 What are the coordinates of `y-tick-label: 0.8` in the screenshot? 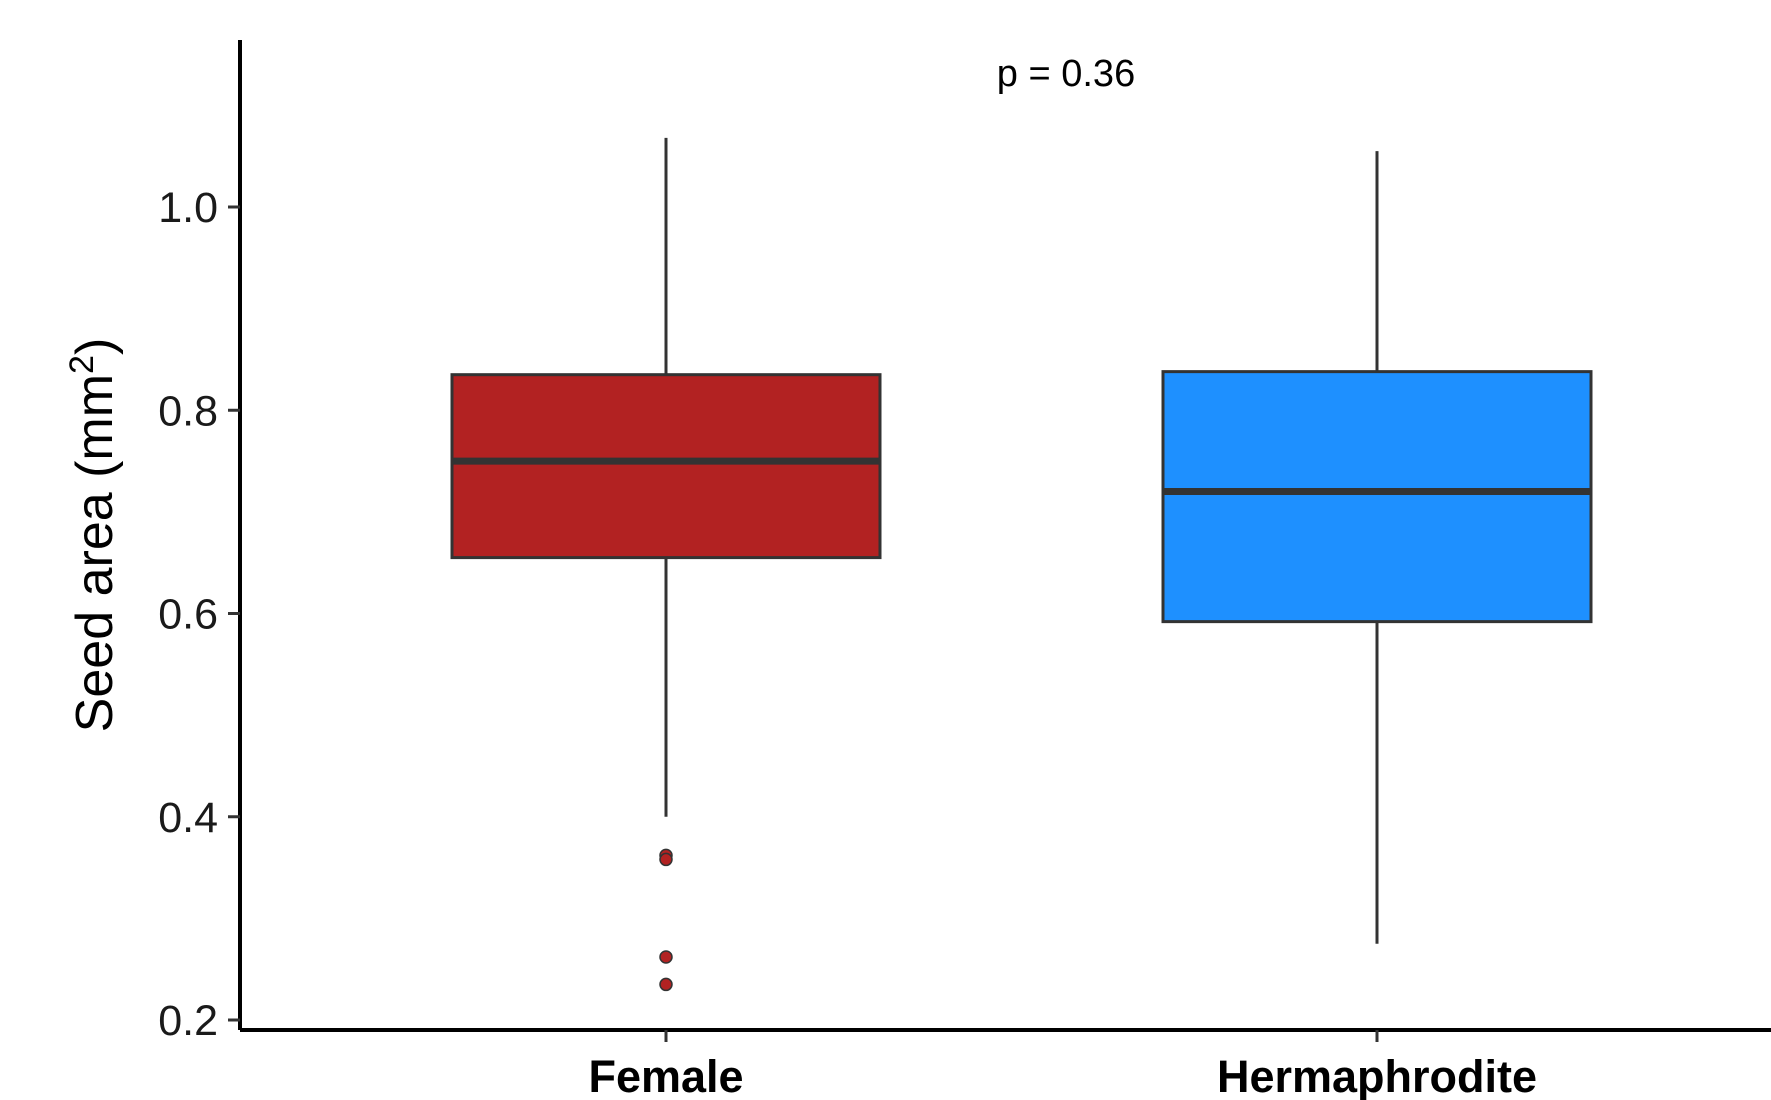 It's located at (188, 411).